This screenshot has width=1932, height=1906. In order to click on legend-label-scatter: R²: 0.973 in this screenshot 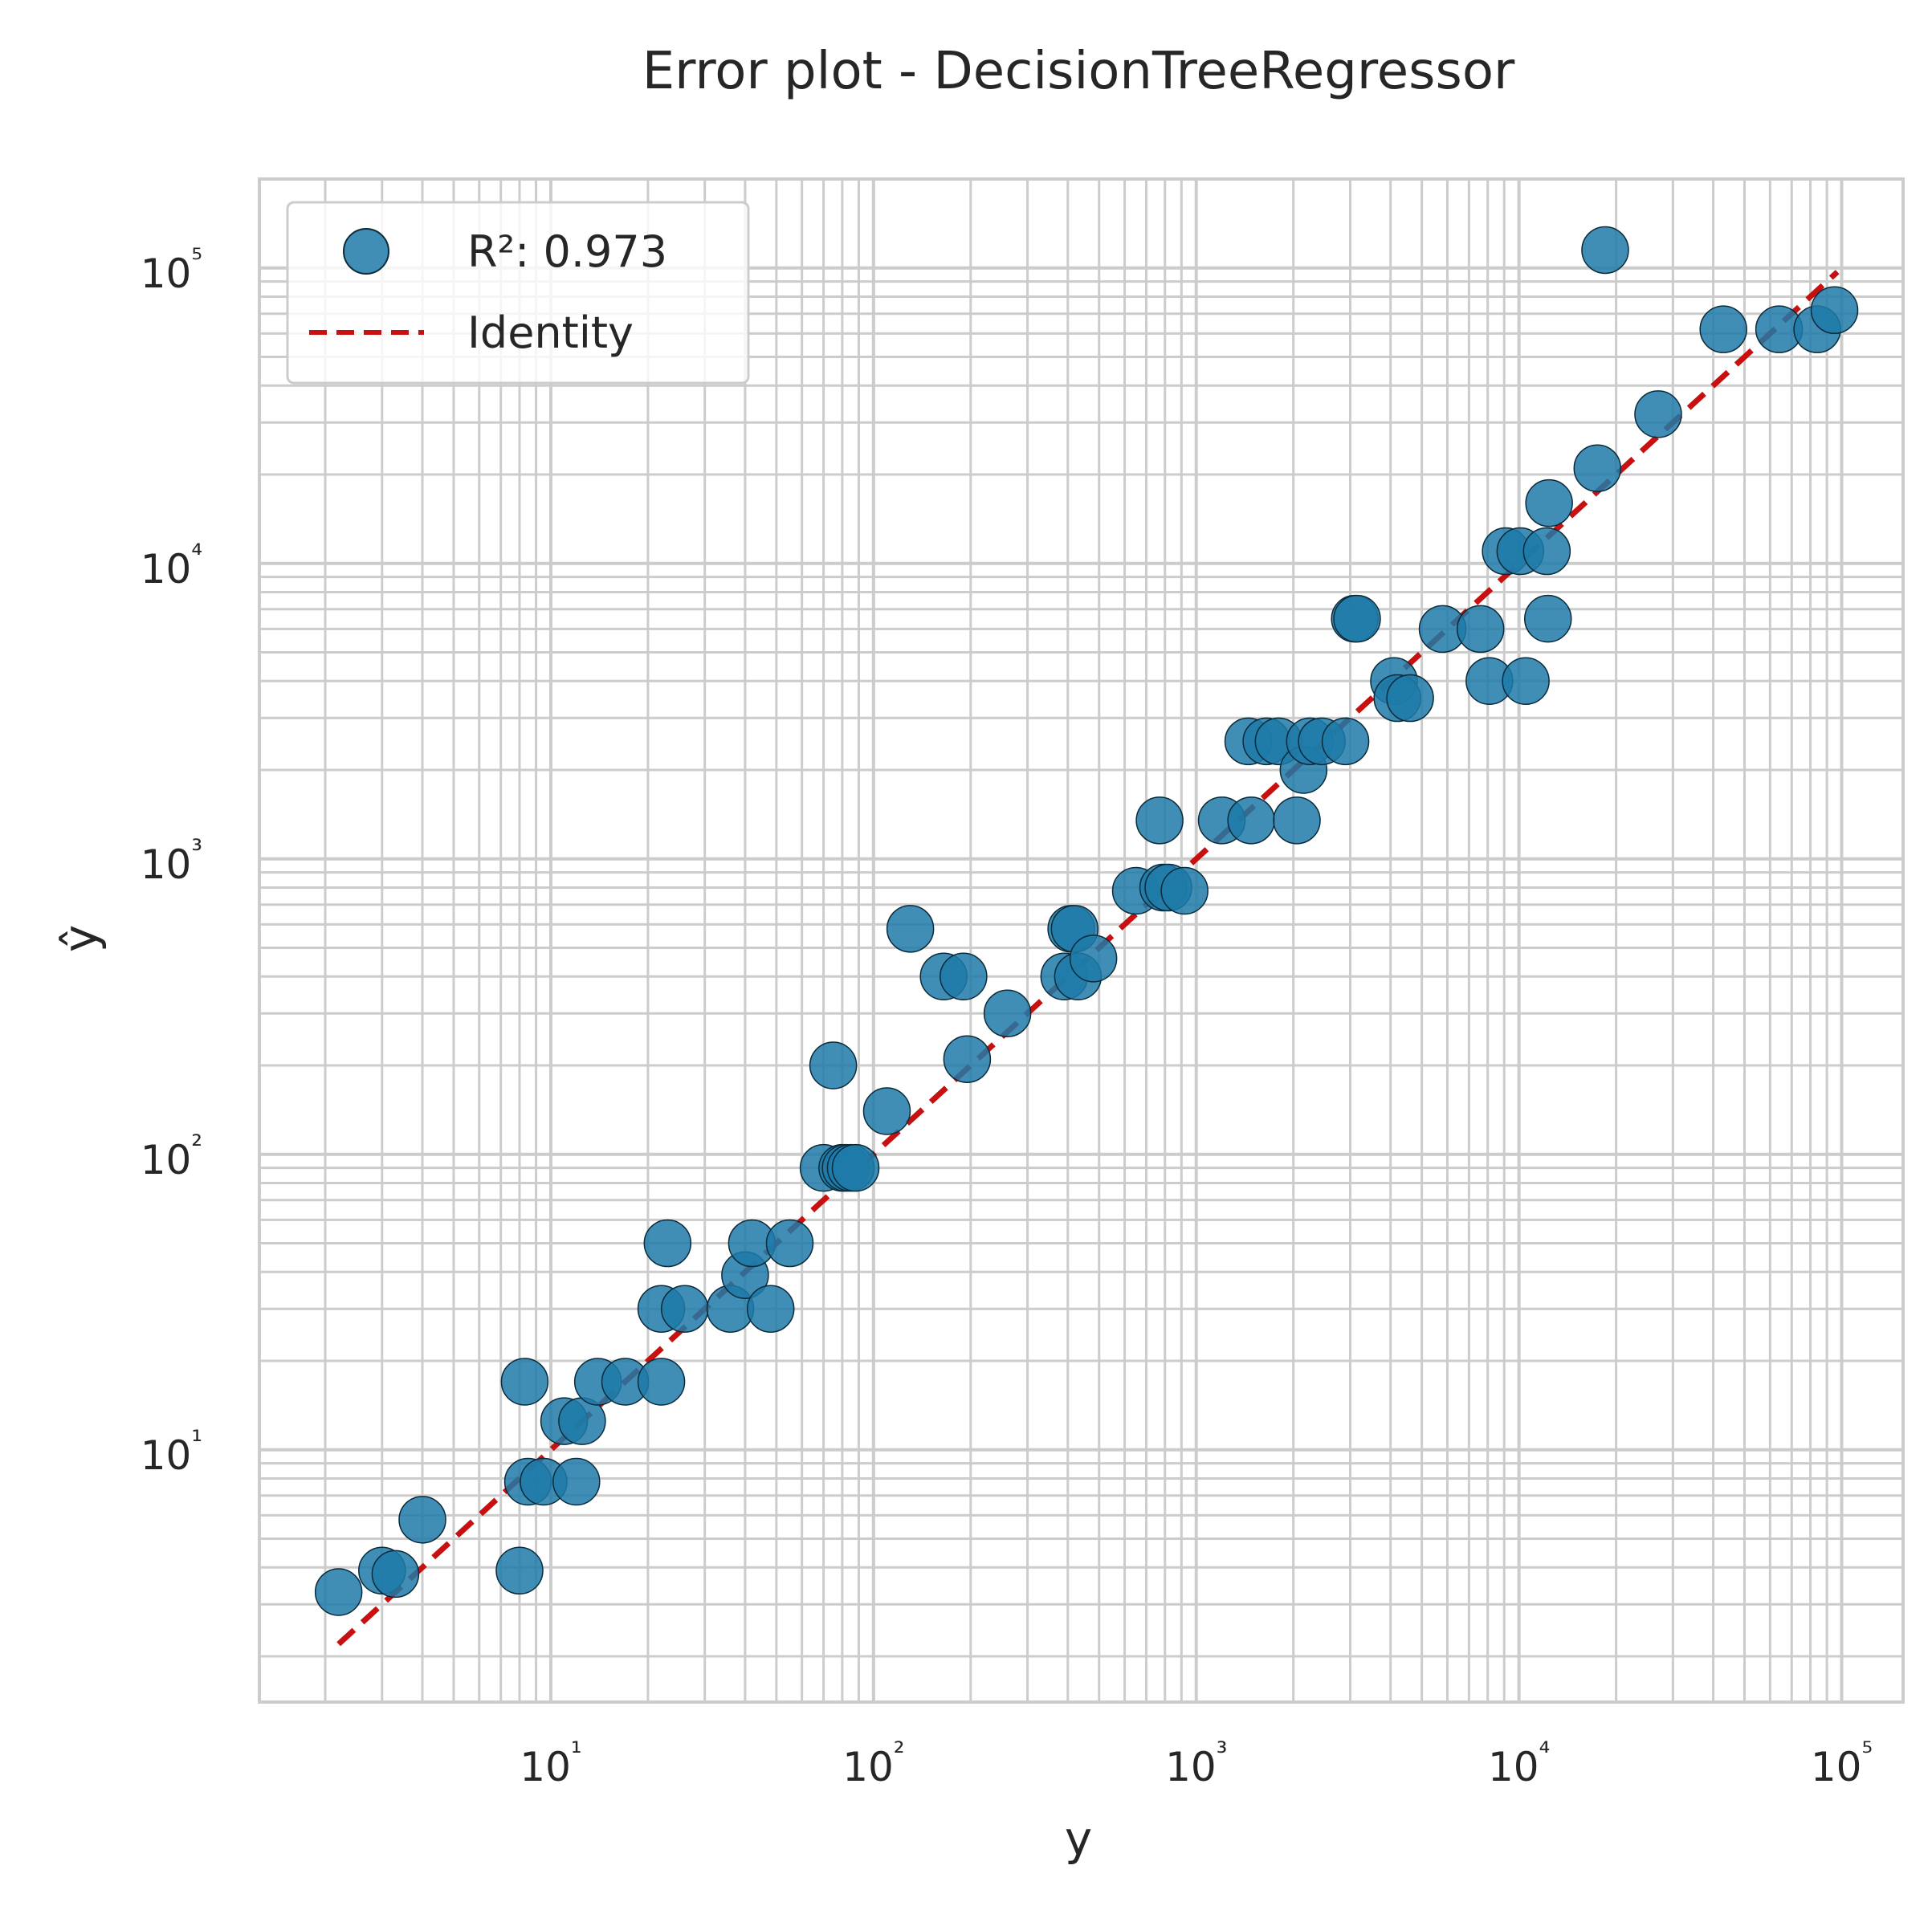, I will do `click(567, 251)`.